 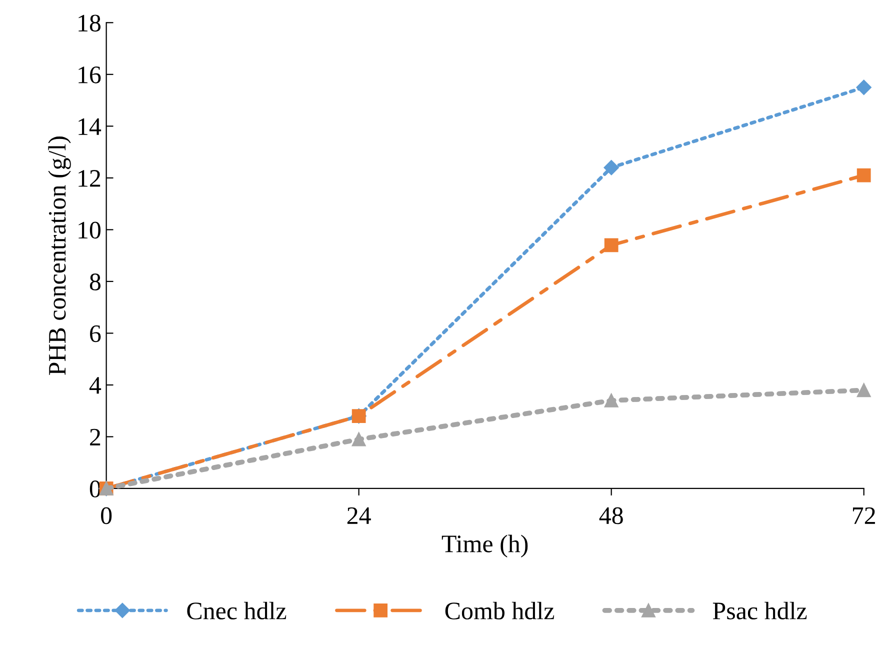 What do you see at coordinates (485, 546) in the screenshot?
I see `x-axis-title: Time (h)` at bounding box center [485, 546].